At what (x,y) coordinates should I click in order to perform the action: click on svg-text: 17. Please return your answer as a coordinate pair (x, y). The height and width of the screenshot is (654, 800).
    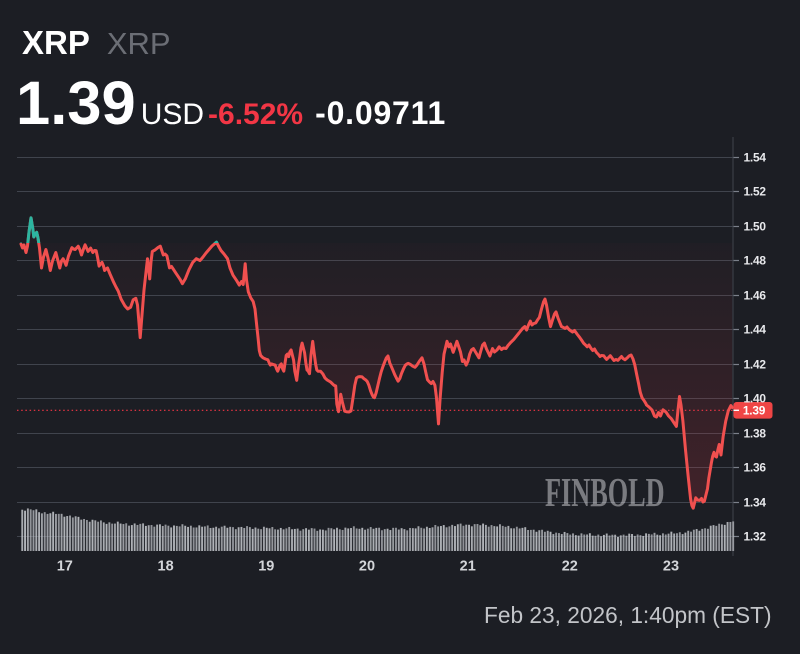
    Looking at the image, I should click on (65, 567).